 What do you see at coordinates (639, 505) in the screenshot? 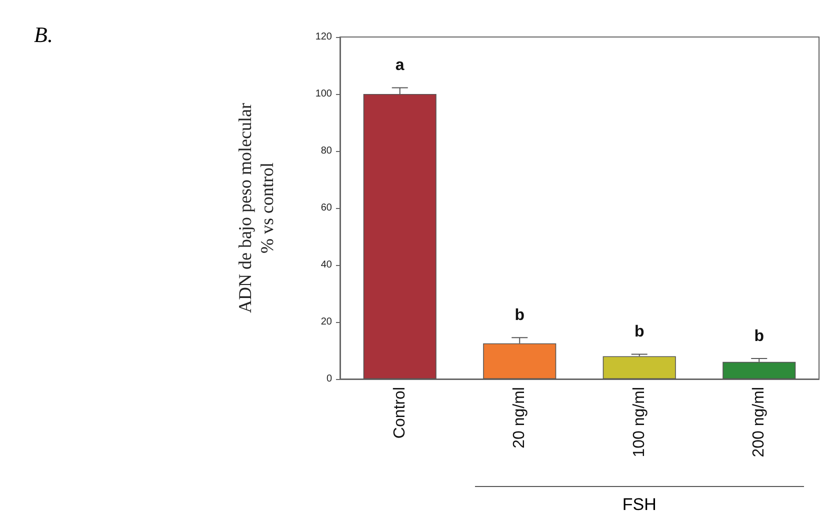
I see `text: FSH` at bounding box center [639, 505].